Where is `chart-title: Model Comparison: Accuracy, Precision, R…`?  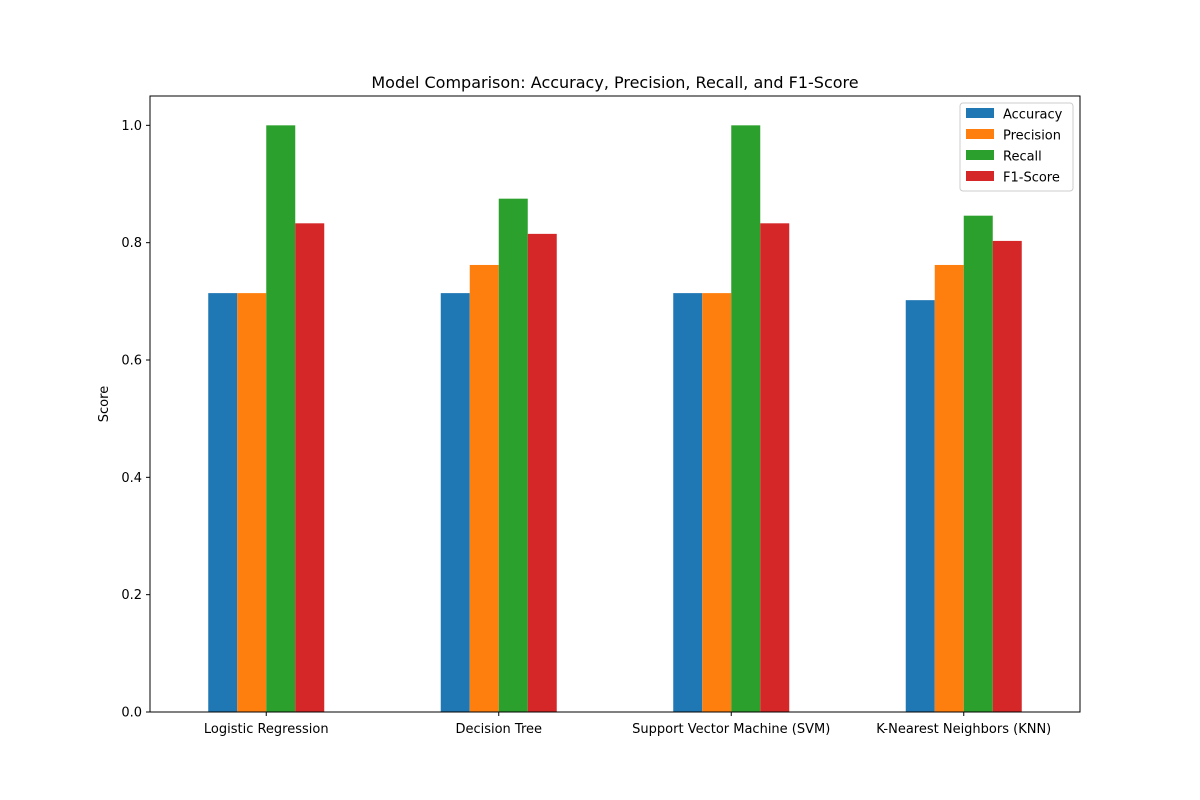 chart-title: Model Comparison: Accuracy, Precision, R… is located at coordinates (614, 82).